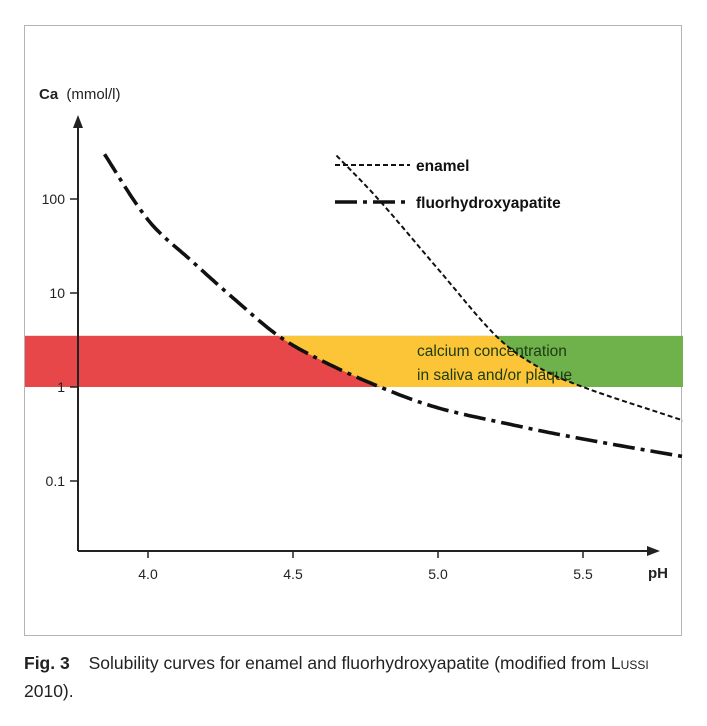  What do you see at coordinates (448, 185) in the screenshot?
I see `legend: enamel fluorhydroxyapatite` at bounding box center [448, 185].